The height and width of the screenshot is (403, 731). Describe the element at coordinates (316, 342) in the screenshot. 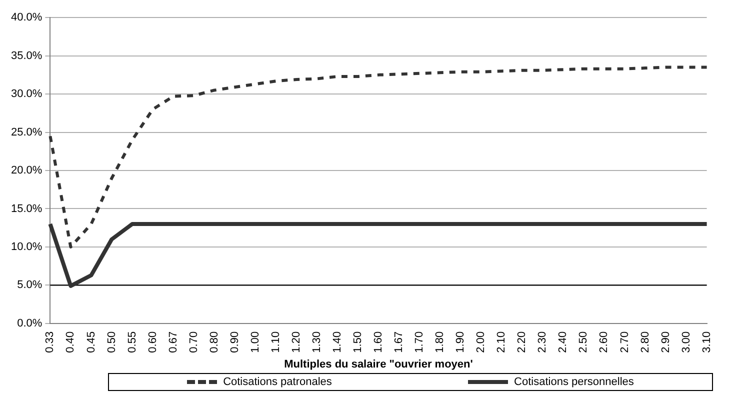

I see `x-tick-label: 1.30` at that location.